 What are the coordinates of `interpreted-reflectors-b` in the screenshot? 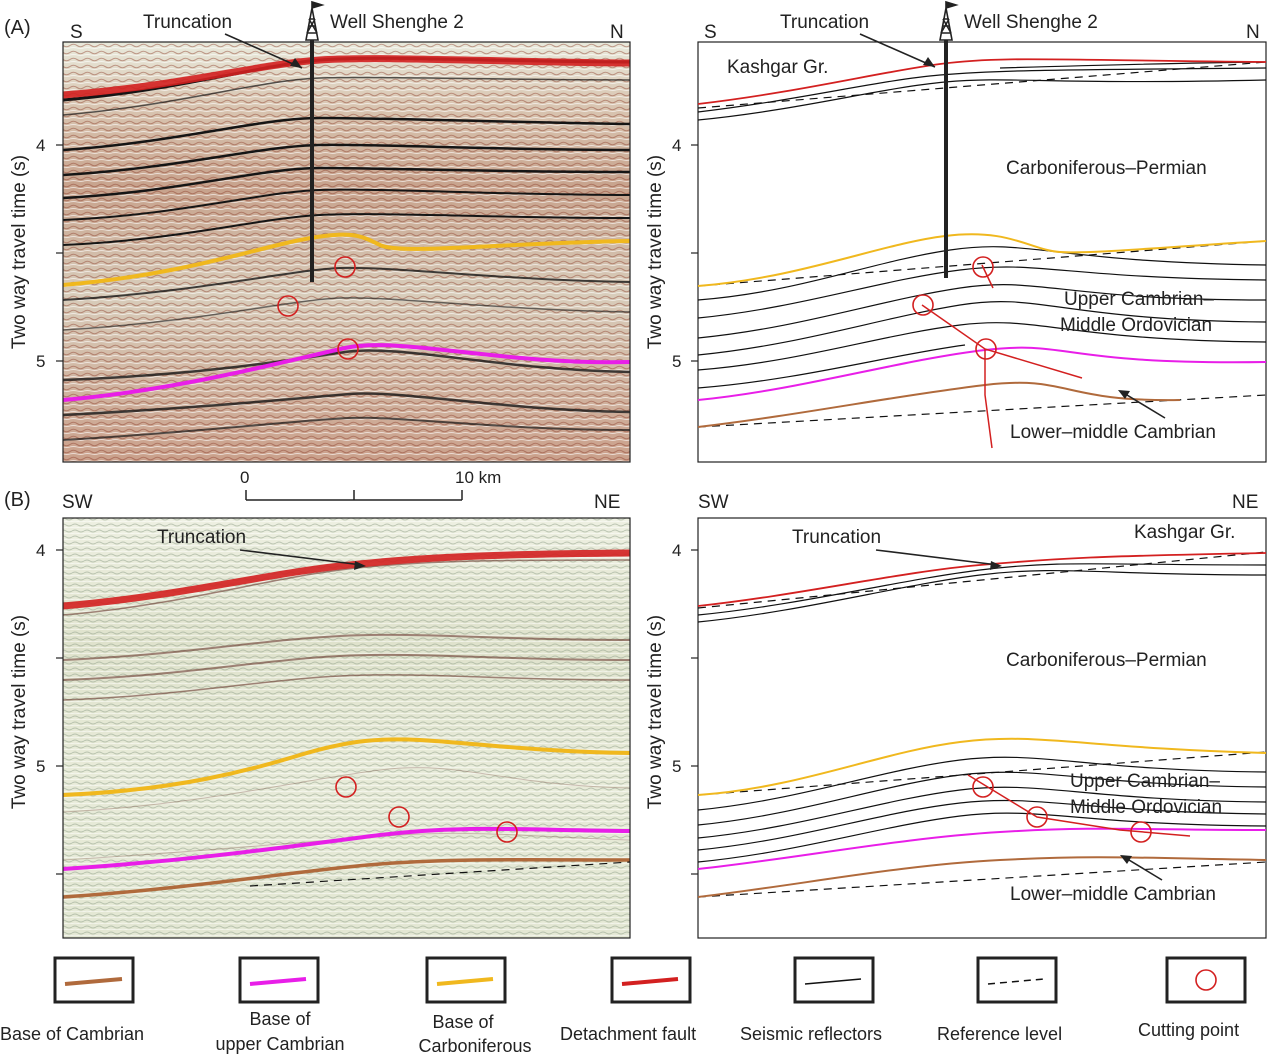 It's located at (982, 713).